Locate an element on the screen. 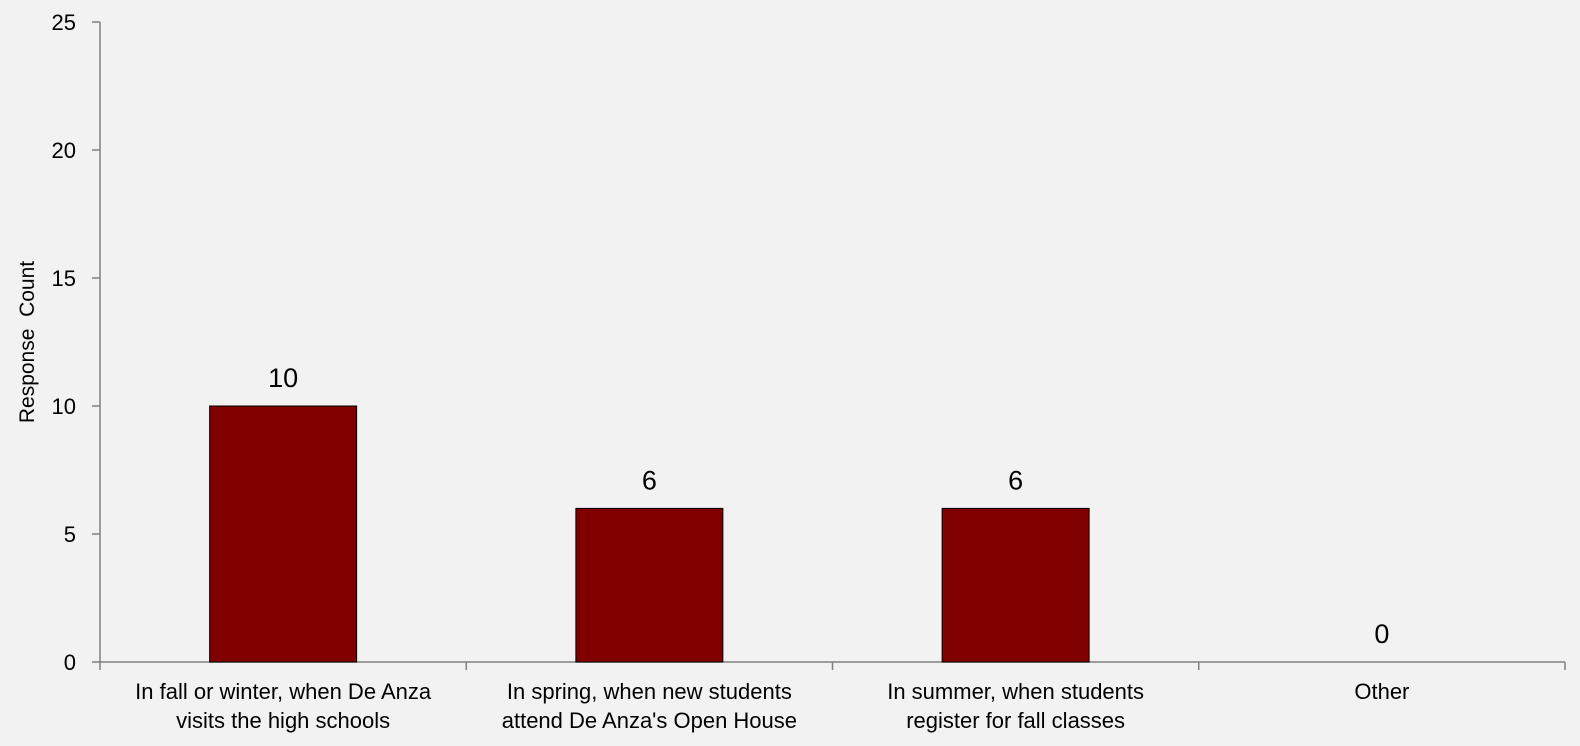  y-tick-label: 0 is located at coordinates (70, 662).